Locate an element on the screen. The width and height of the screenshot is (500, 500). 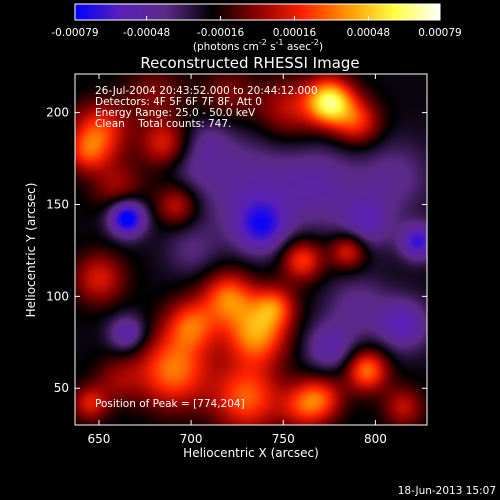
colorbar-label-mid2: asec is located at coordinates (298, 47).